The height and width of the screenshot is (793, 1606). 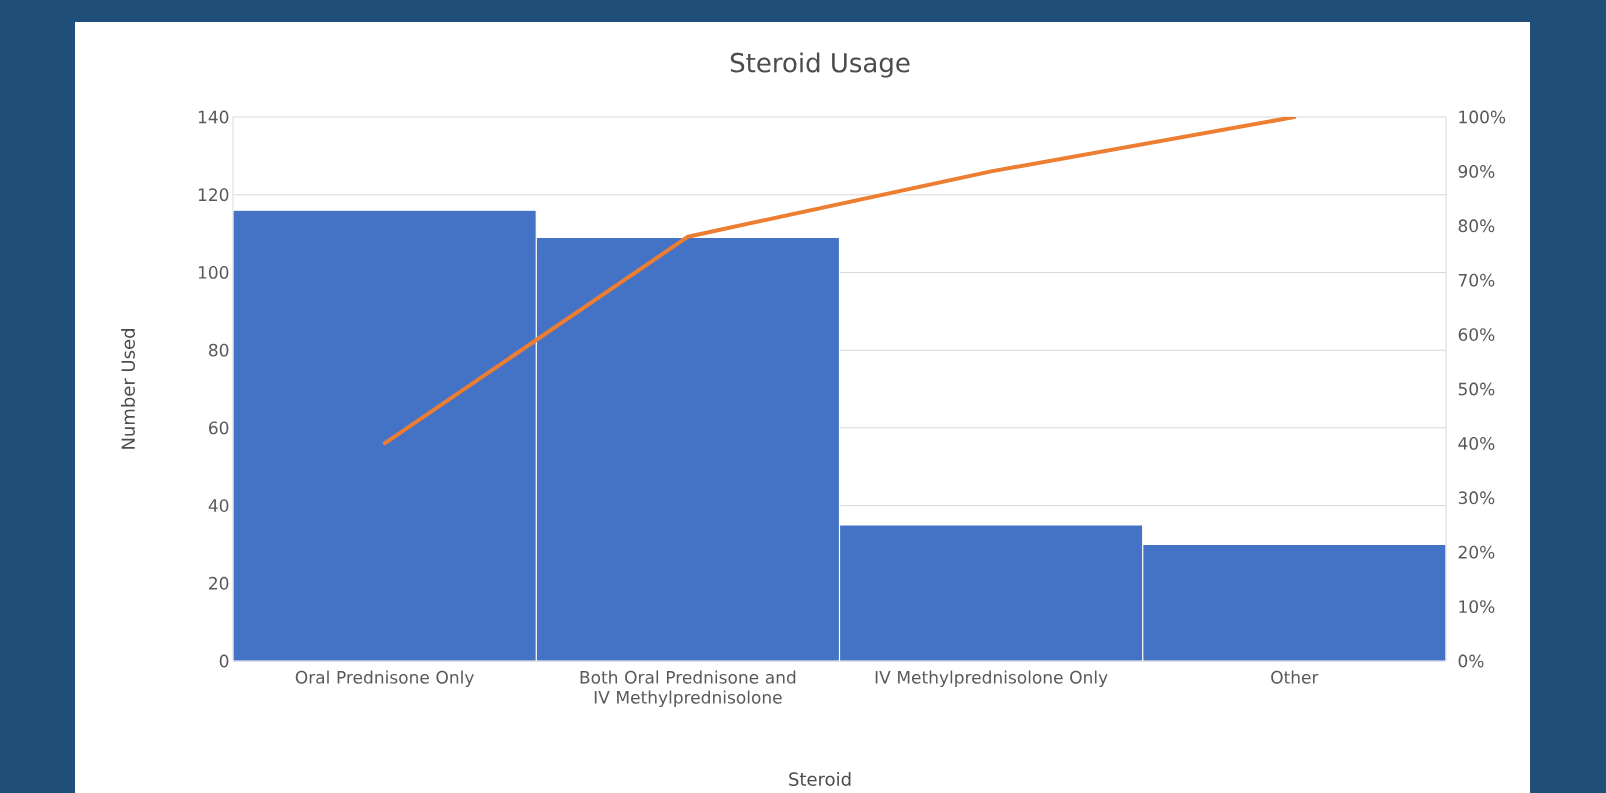 I want to click on y2-tick-label: 100%, so click(x=1482, y=117).